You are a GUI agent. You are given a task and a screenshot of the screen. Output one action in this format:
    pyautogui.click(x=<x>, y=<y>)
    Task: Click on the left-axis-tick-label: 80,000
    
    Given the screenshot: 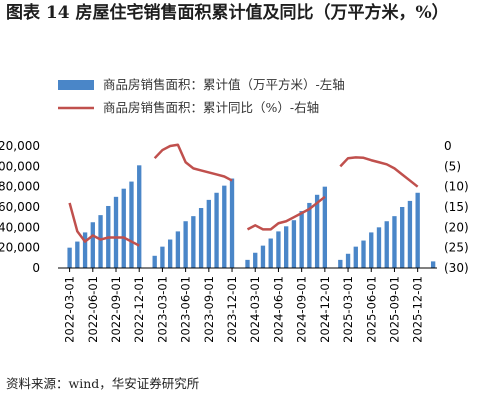 What is the action you would take?
    pyautogui.click(x=20, y=187)
    